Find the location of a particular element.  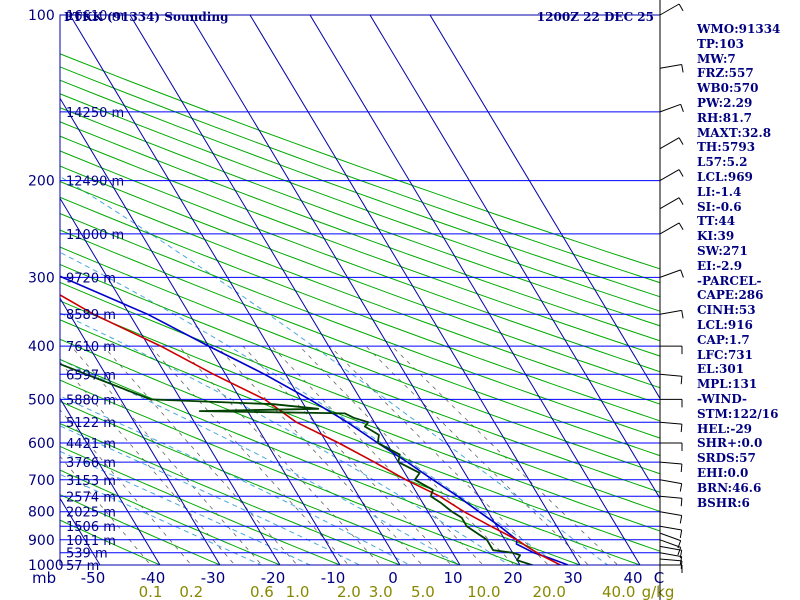

height-label: 7610 m is located at coordinates (91, 347).